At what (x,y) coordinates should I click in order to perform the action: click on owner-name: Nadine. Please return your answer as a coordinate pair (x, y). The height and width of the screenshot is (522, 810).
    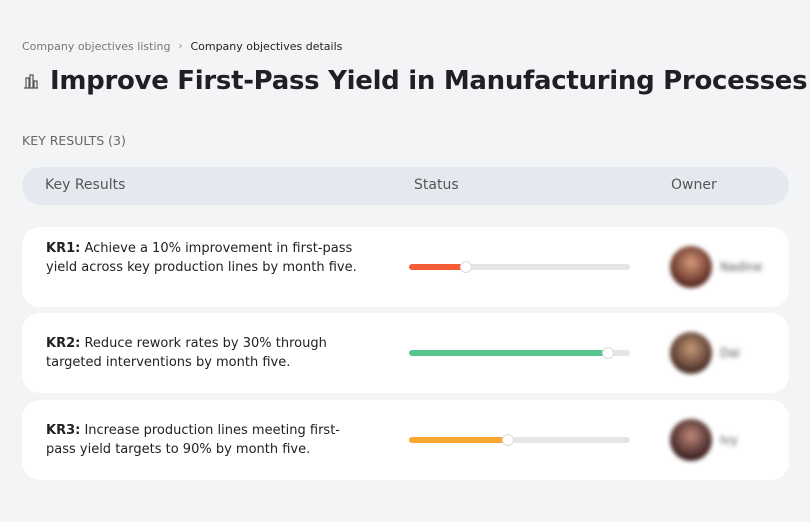
    Looking at the image, I should click on (741, 267).